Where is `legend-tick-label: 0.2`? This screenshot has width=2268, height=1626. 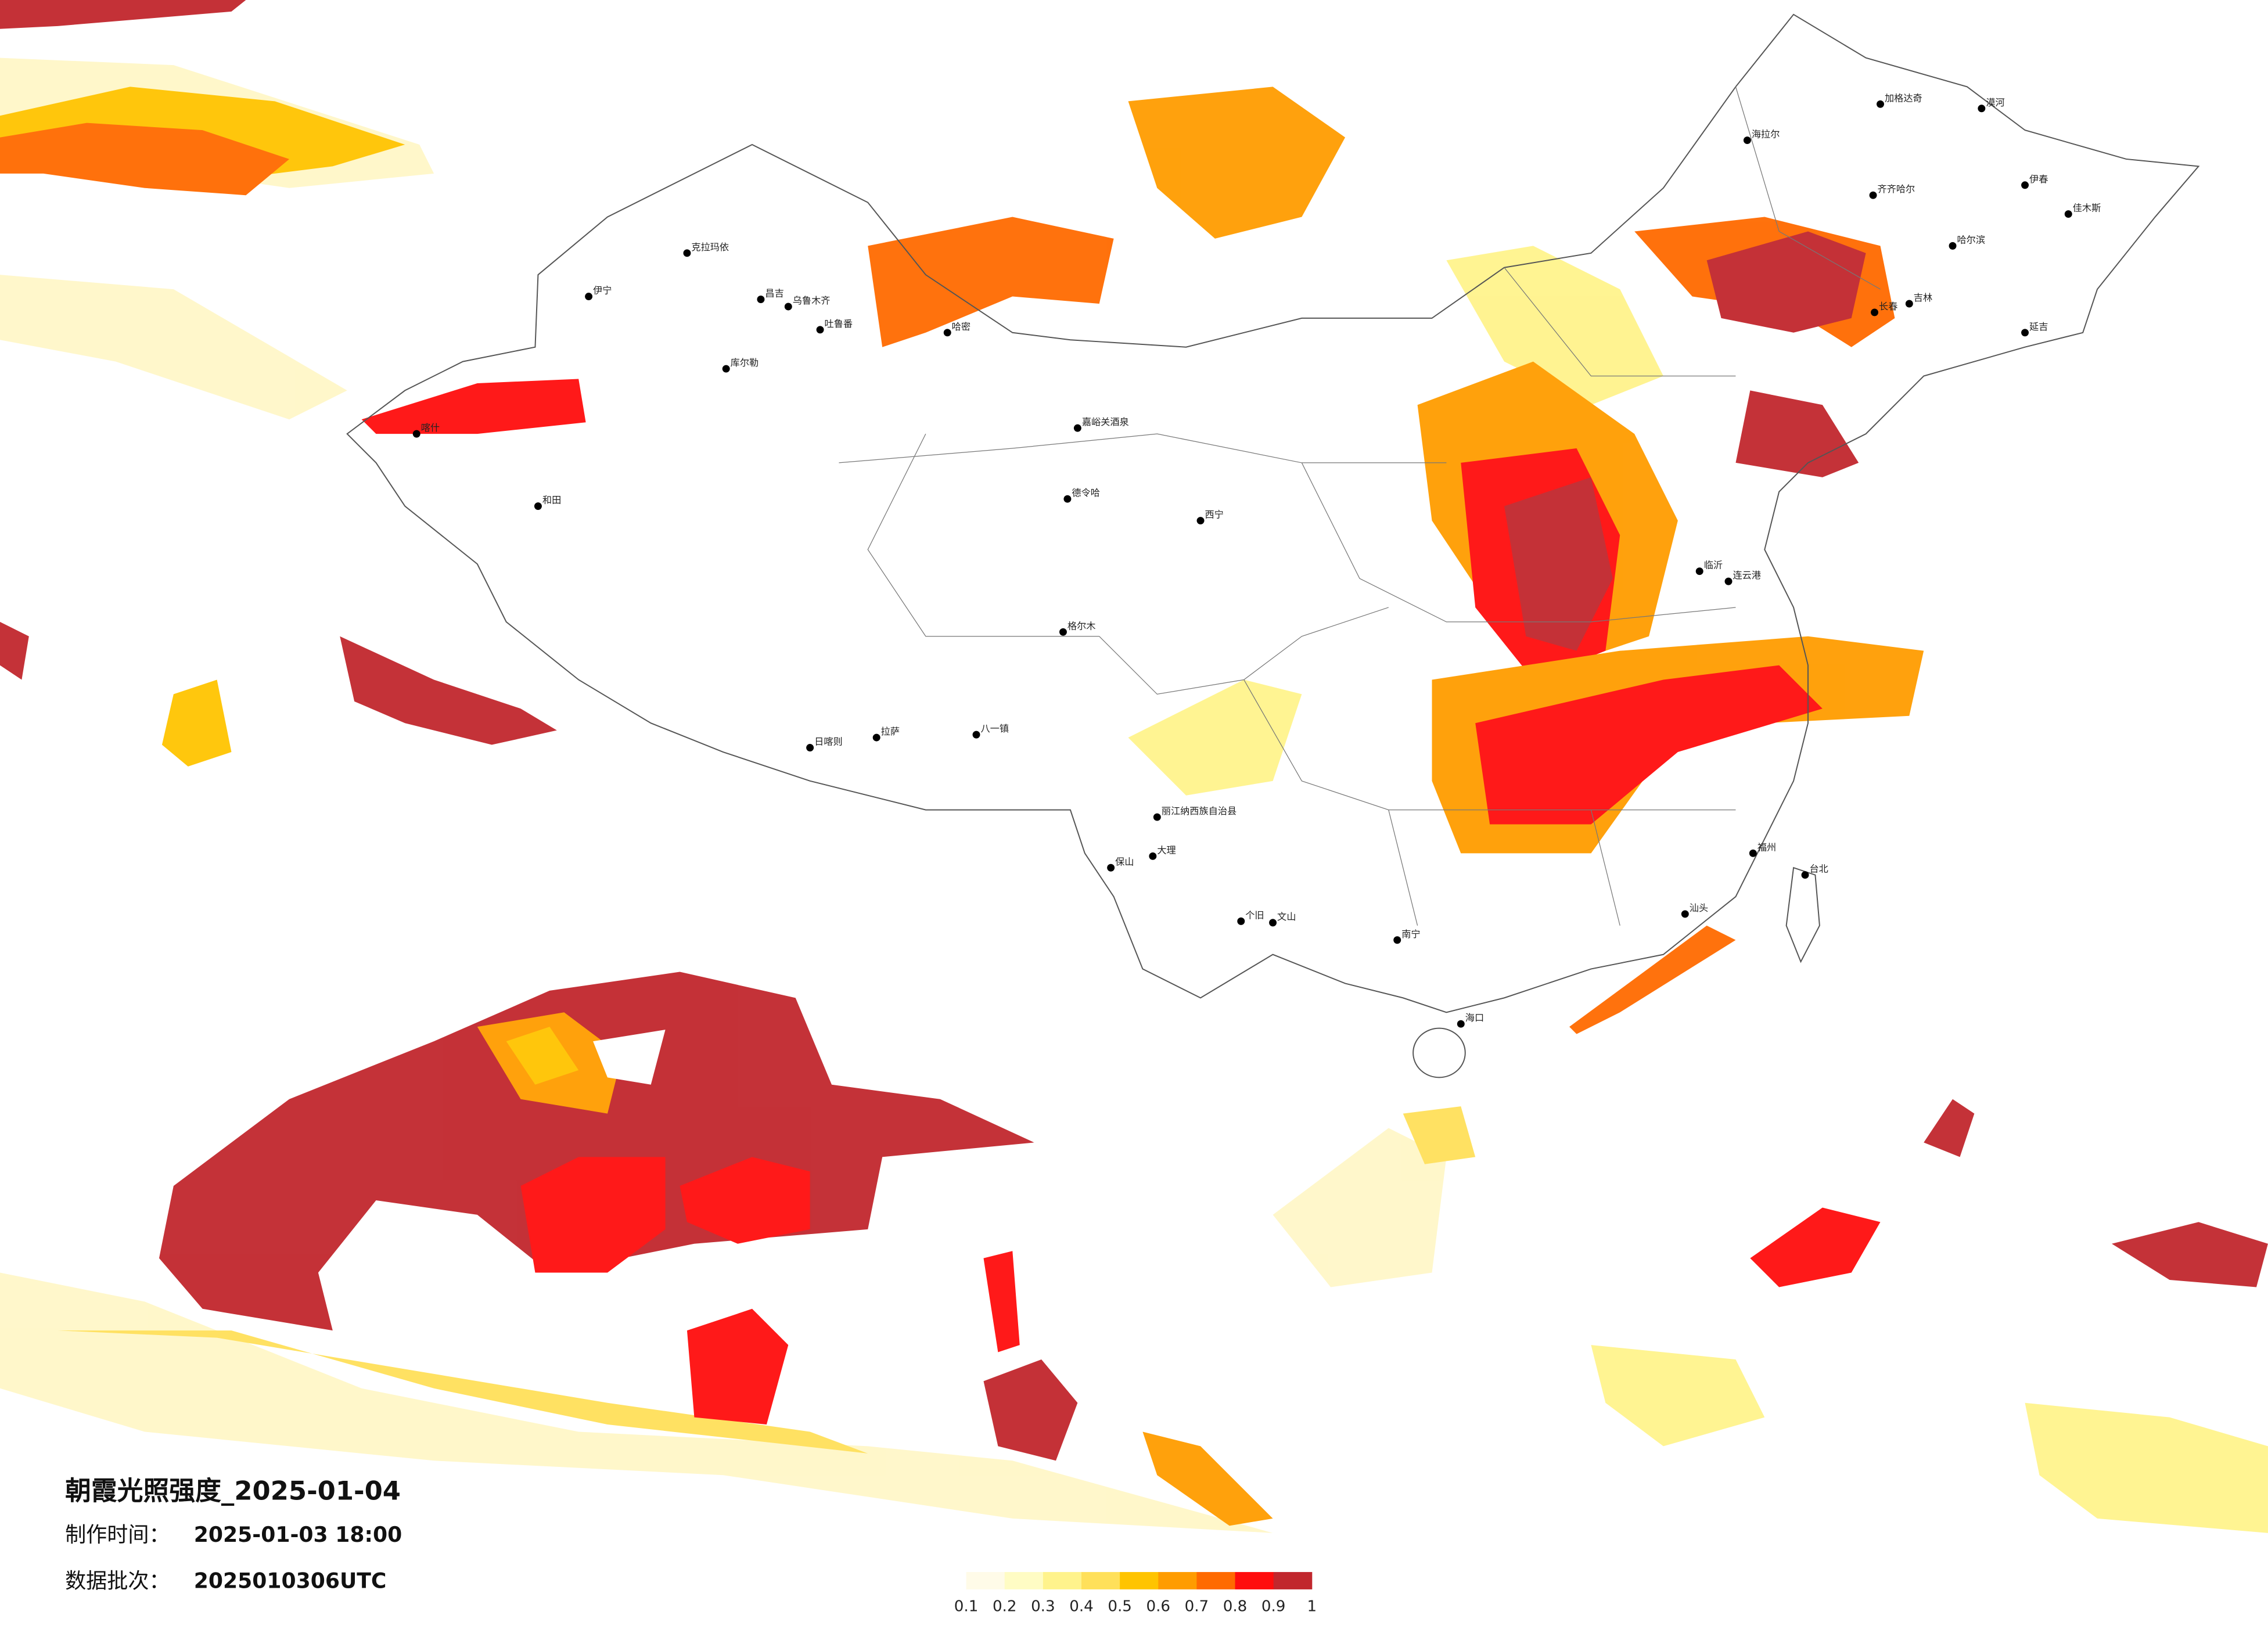 legend-tick-label: 0.2 is located at coordinates (1005, 1606).